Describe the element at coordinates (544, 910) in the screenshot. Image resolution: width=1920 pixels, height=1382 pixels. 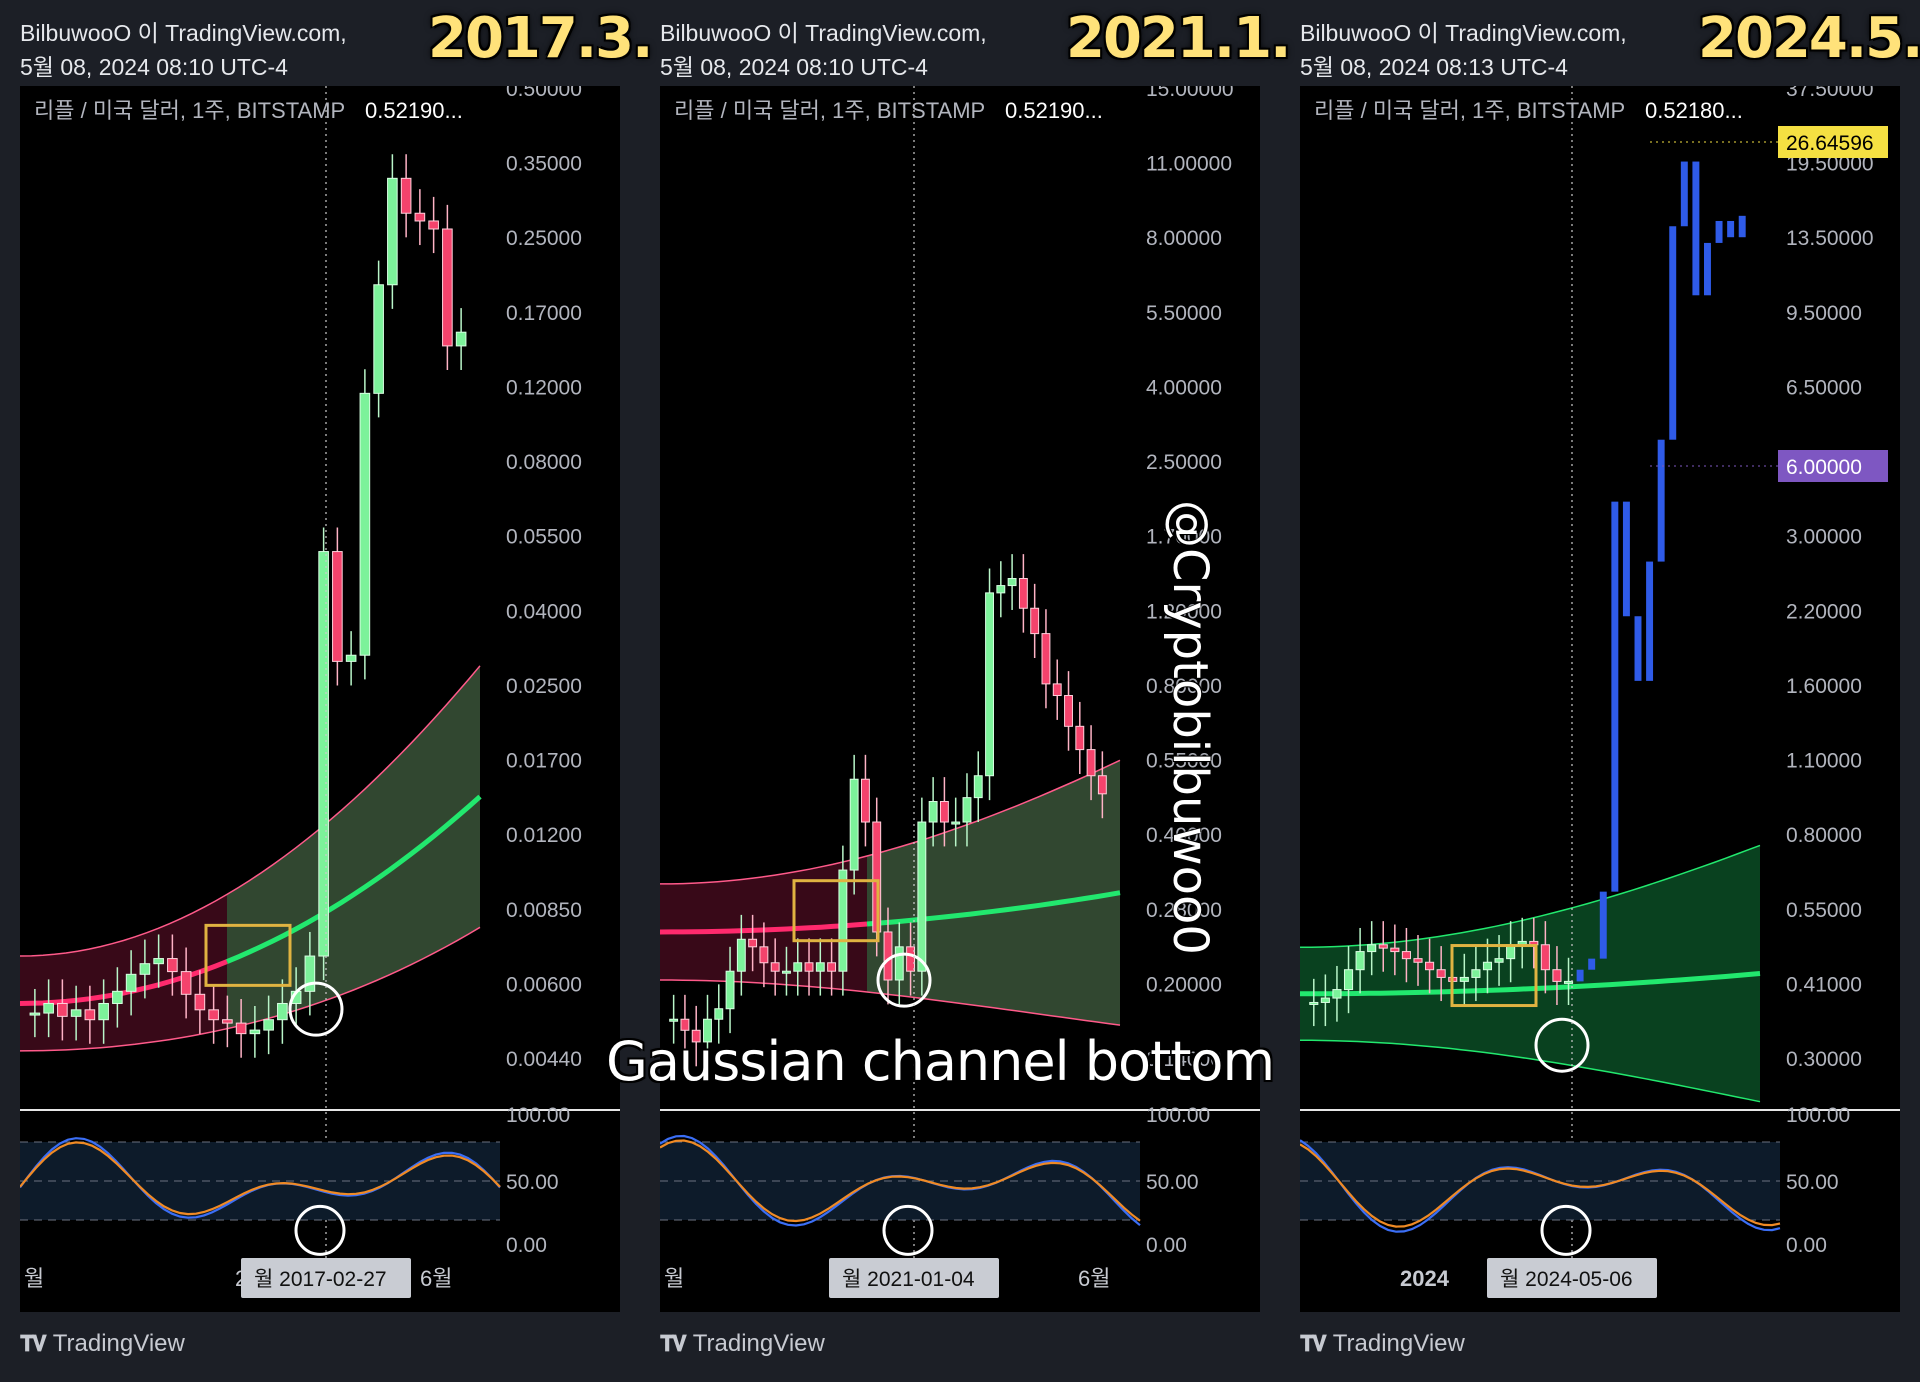
I see `price-tick-label: 0.00850` at that location.